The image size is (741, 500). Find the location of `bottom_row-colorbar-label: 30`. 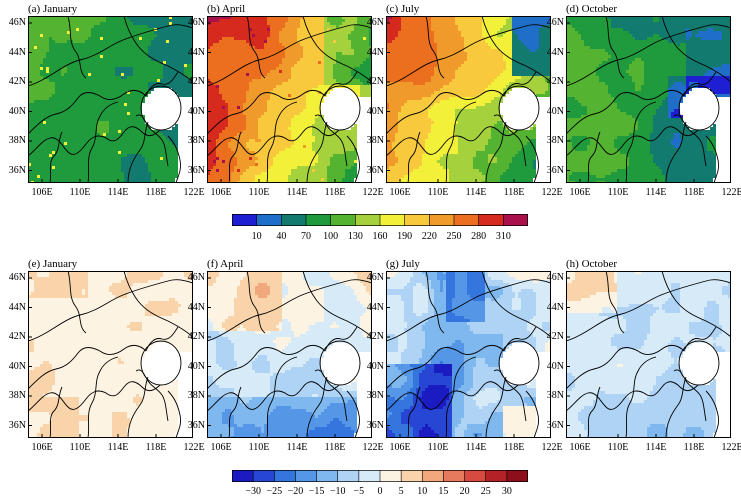

bottom_row-colorbar-label: 30 is located at coordinates (507, 492).